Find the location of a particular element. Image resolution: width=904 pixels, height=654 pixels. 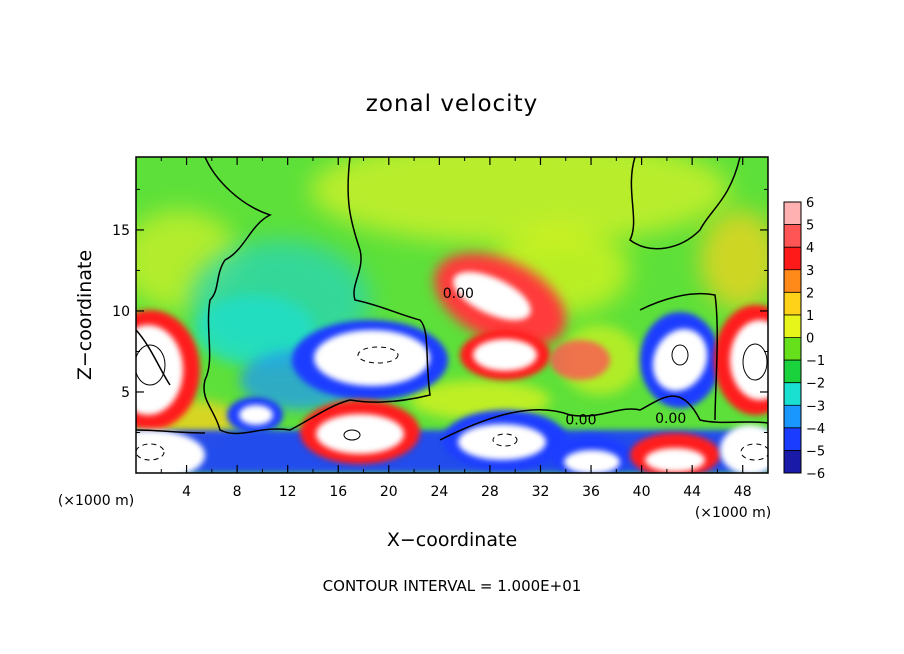

colorbar-label: −4 is located at coordinates (815, 429).